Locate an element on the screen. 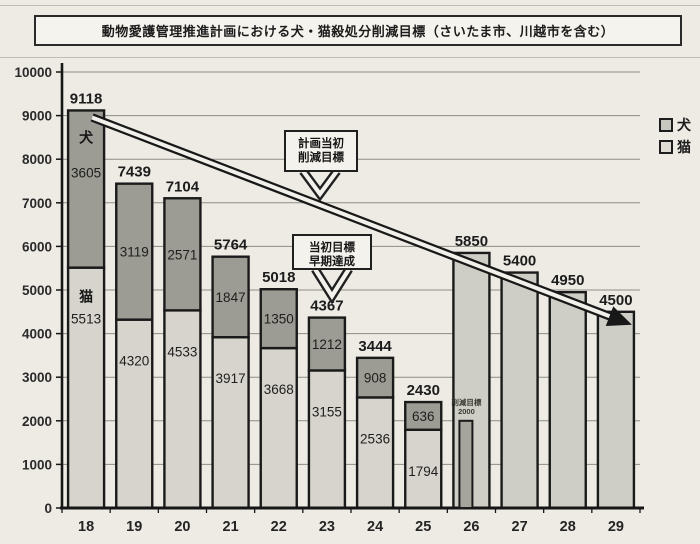  cat-value-label: 1794 is located at coordinates (423, 471).